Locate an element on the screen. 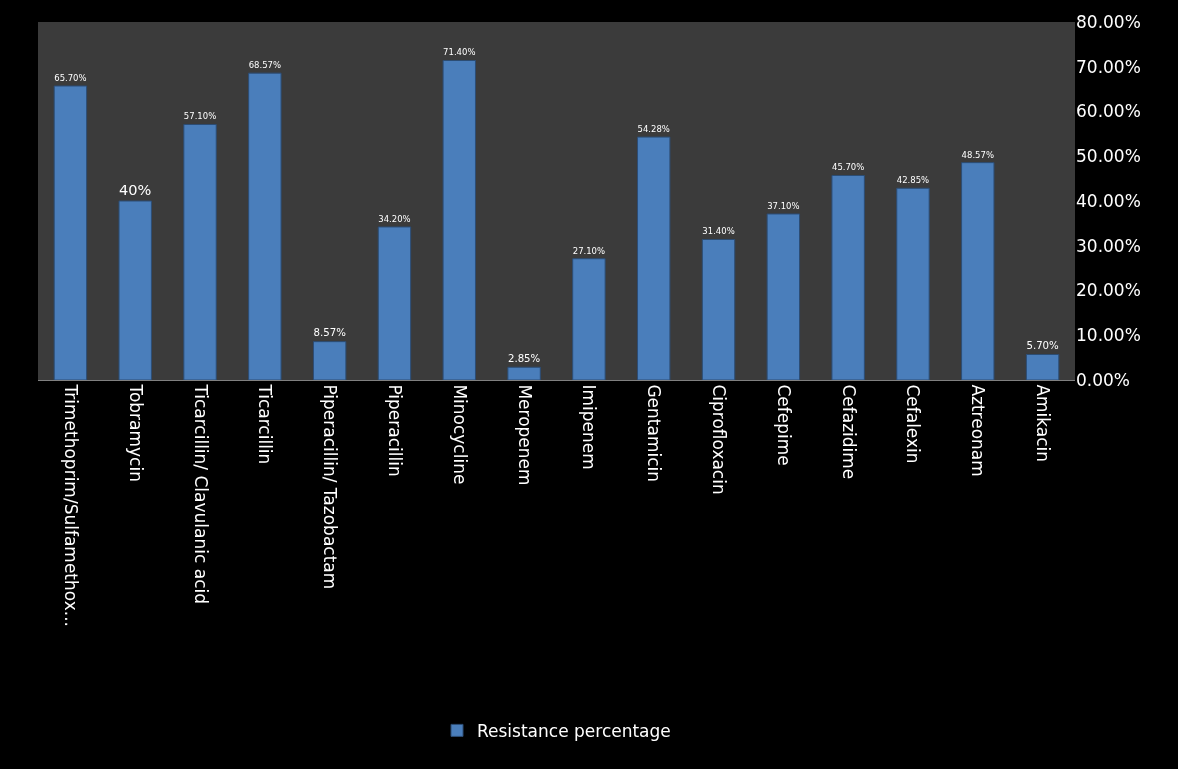  x-tick-label: Ticarcillin is located at coordinates (265, 424).